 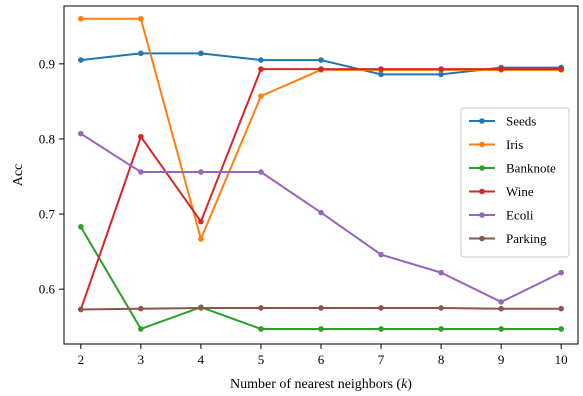 What do you see at coordinates (482, 215) in the screenshot?
I see `legend-marker-ecoli` at bounding box center [482, 215].